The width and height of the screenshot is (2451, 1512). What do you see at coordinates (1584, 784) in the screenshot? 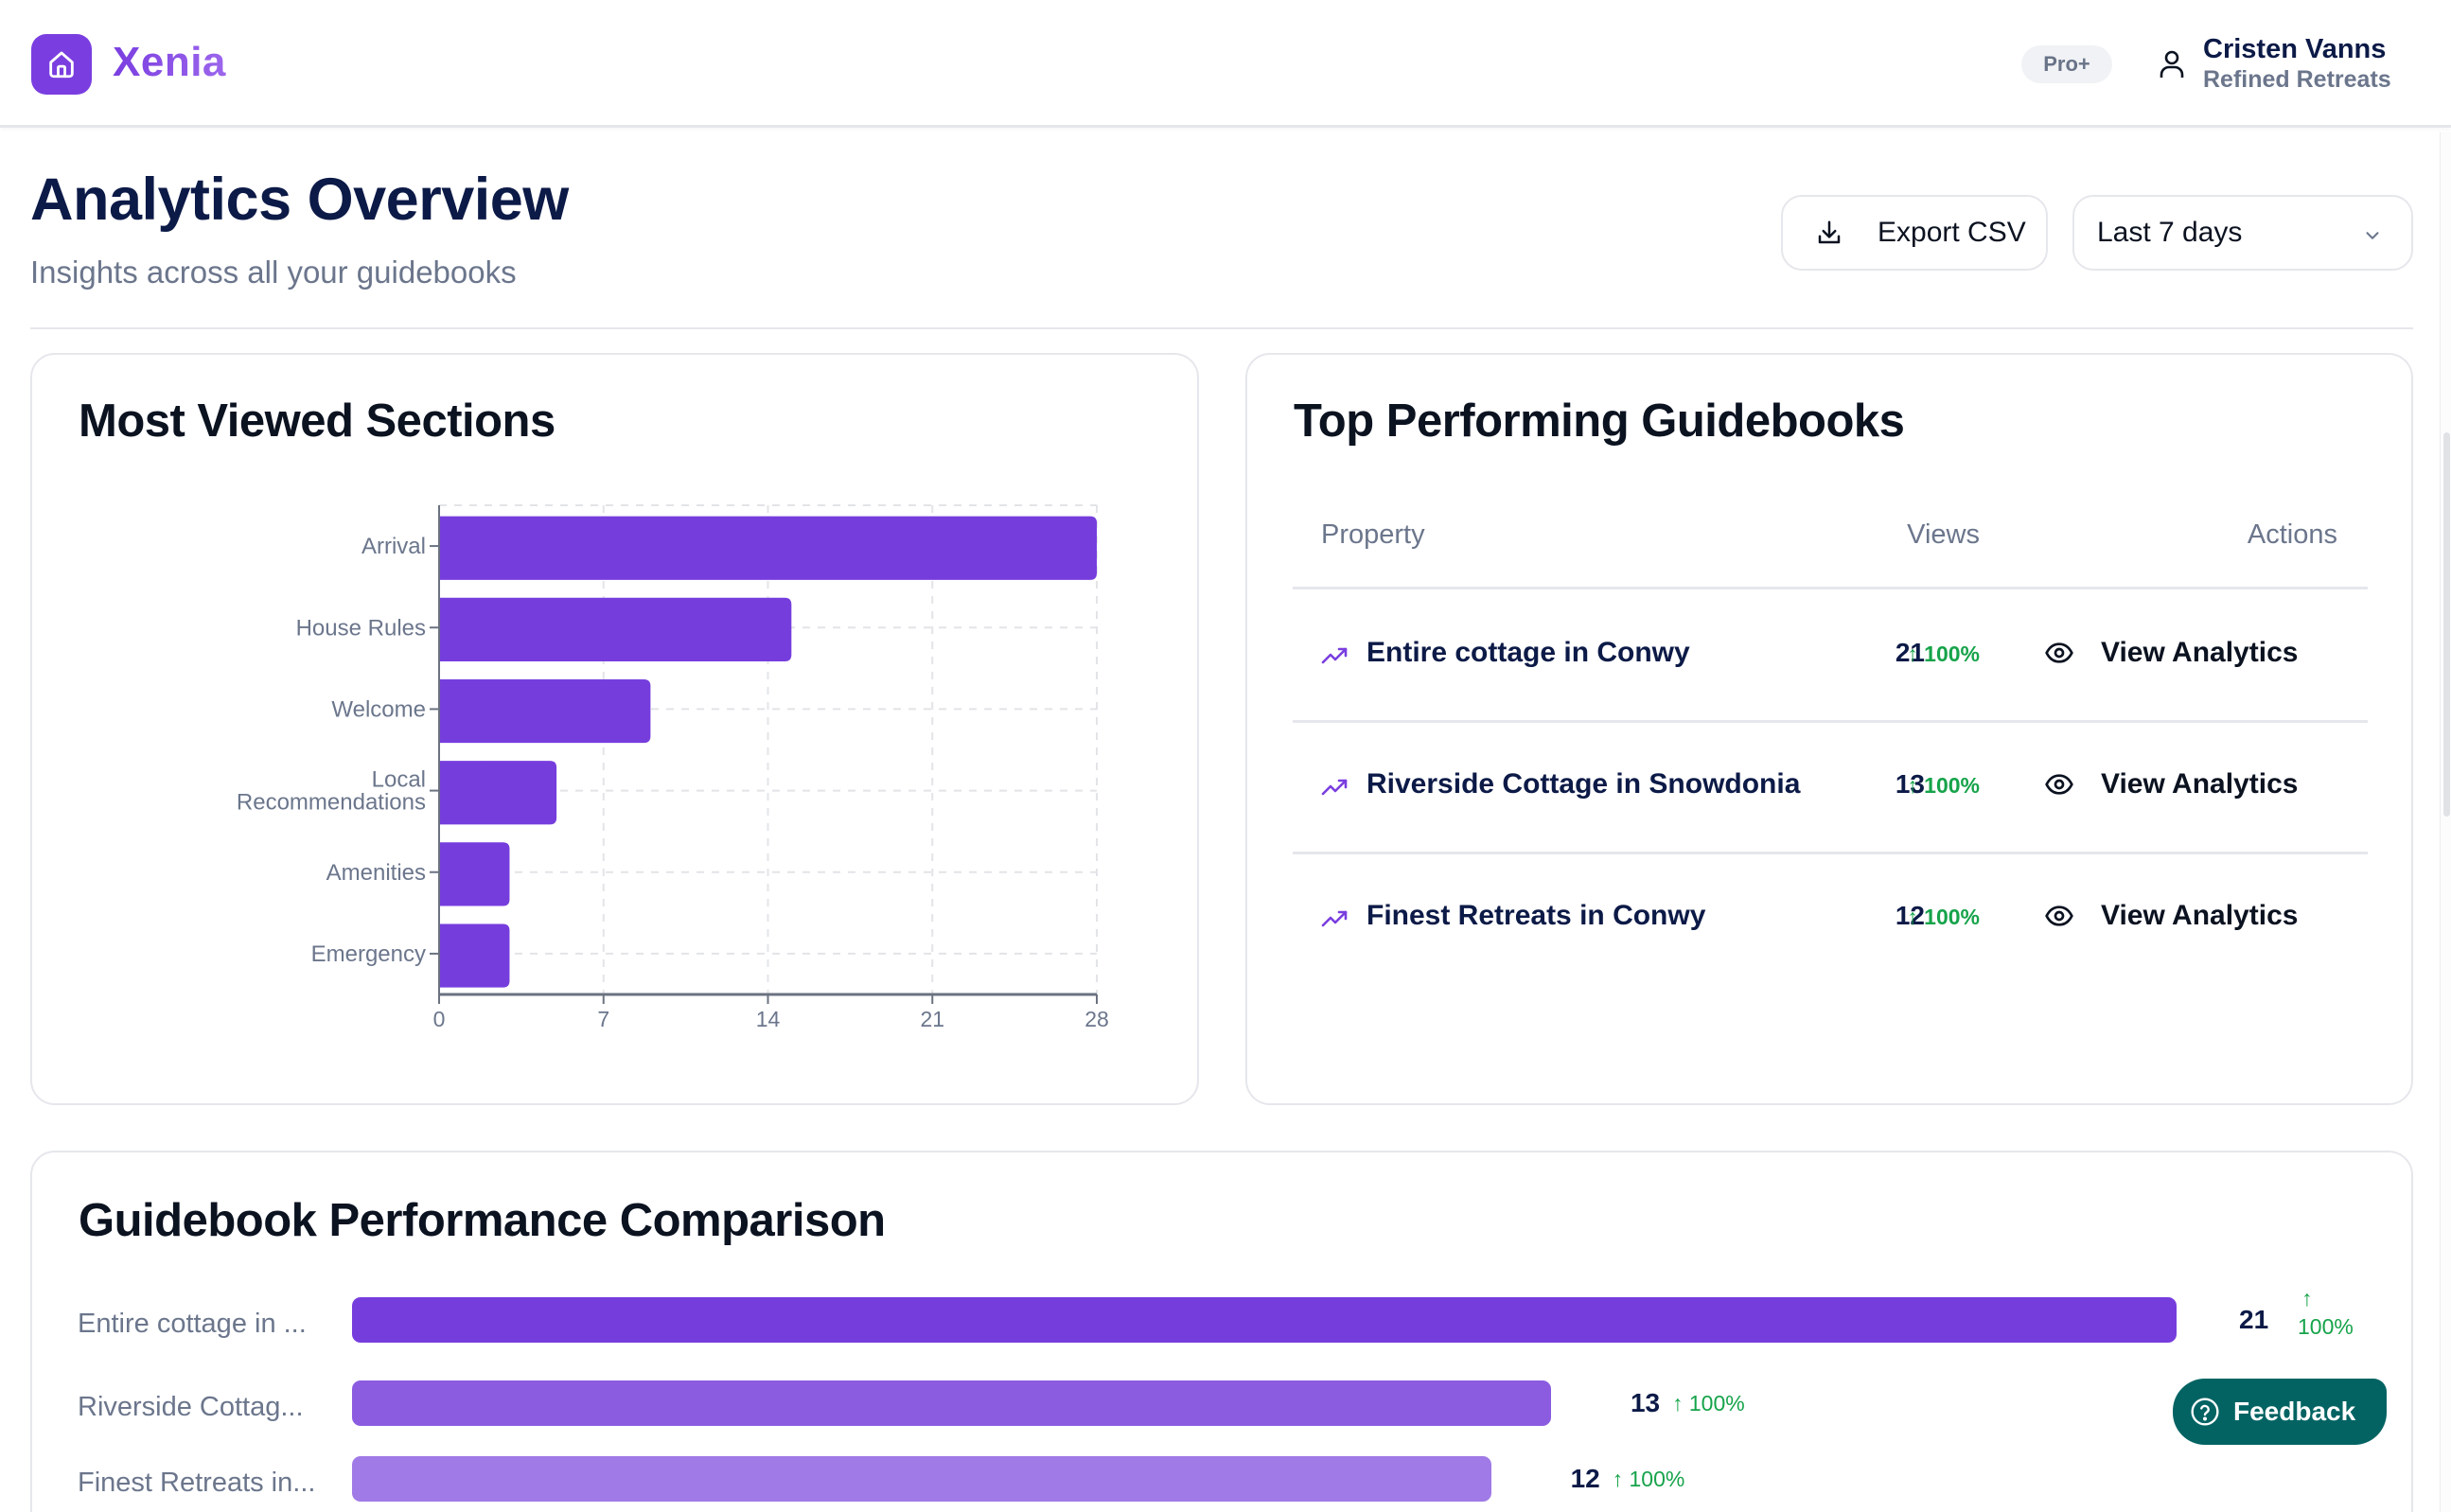
I see `property-name: Riverside Cottage in Snowdonia` at bounding box center [1584, 784].